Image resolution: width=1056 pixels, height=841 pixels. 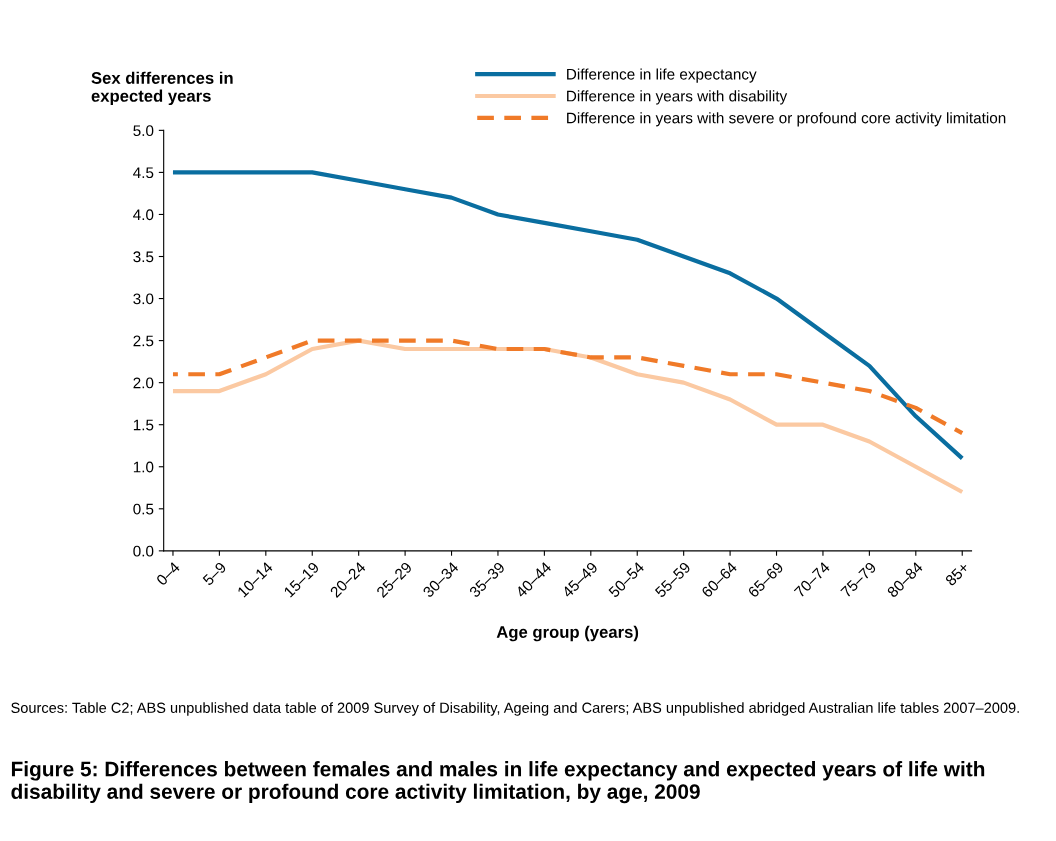 What do you see at coordinates (515, 709) in the screenshot?
I see `source-note: Sources: Table C2; ABS unpublished data table of 2009 Survey of Disability, Ageing and Carers; ABS unpublished abridged Australian life tables 2007–2009.` at bounding box center [515, 709].